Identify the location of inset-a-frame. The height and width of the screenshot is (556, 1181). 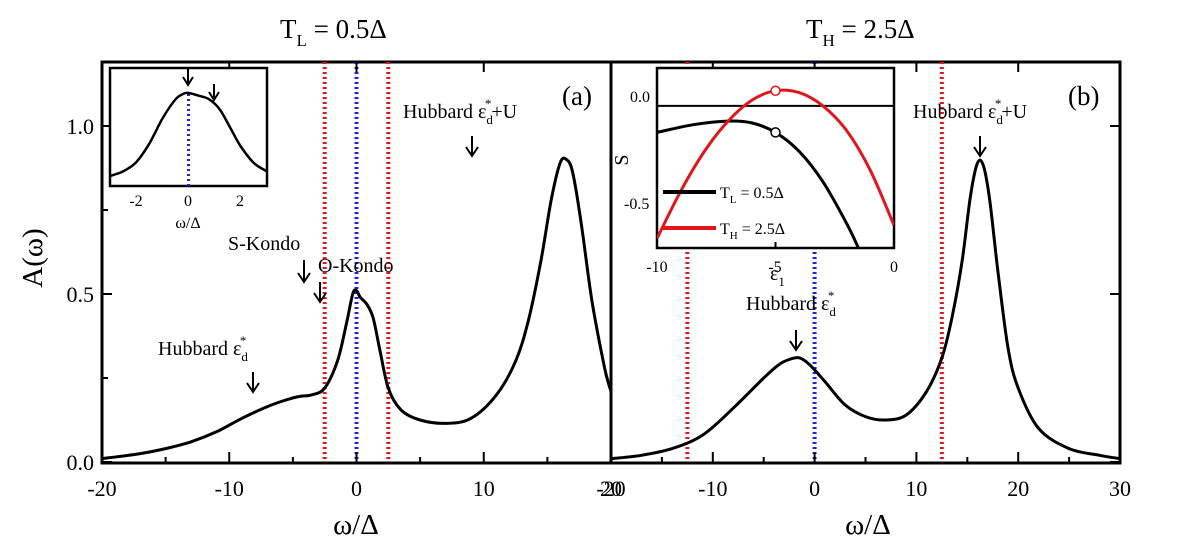
(188, 127).